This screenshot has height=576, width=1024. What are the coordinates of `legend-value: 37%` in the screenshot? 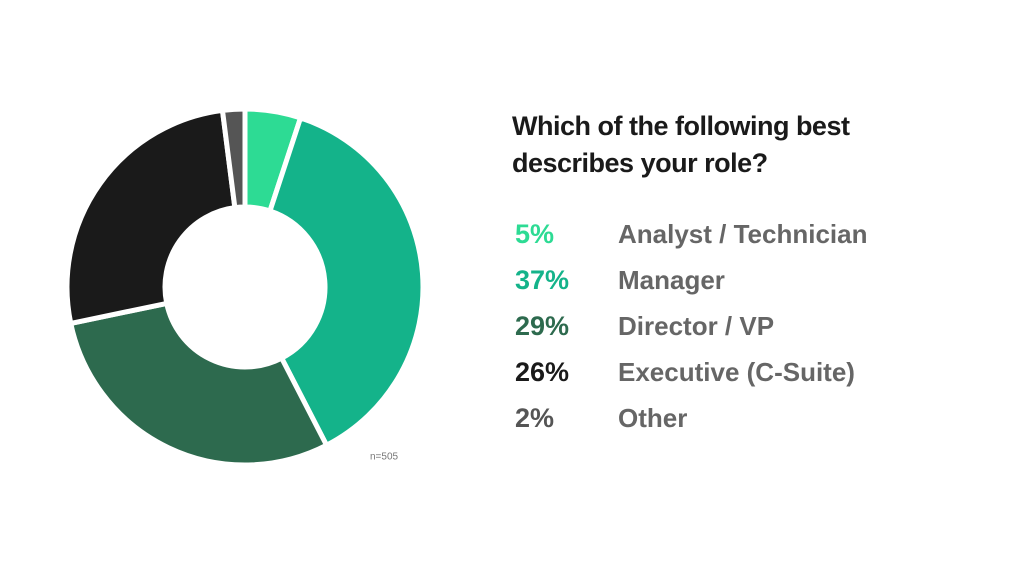 It's located at (542, 280).